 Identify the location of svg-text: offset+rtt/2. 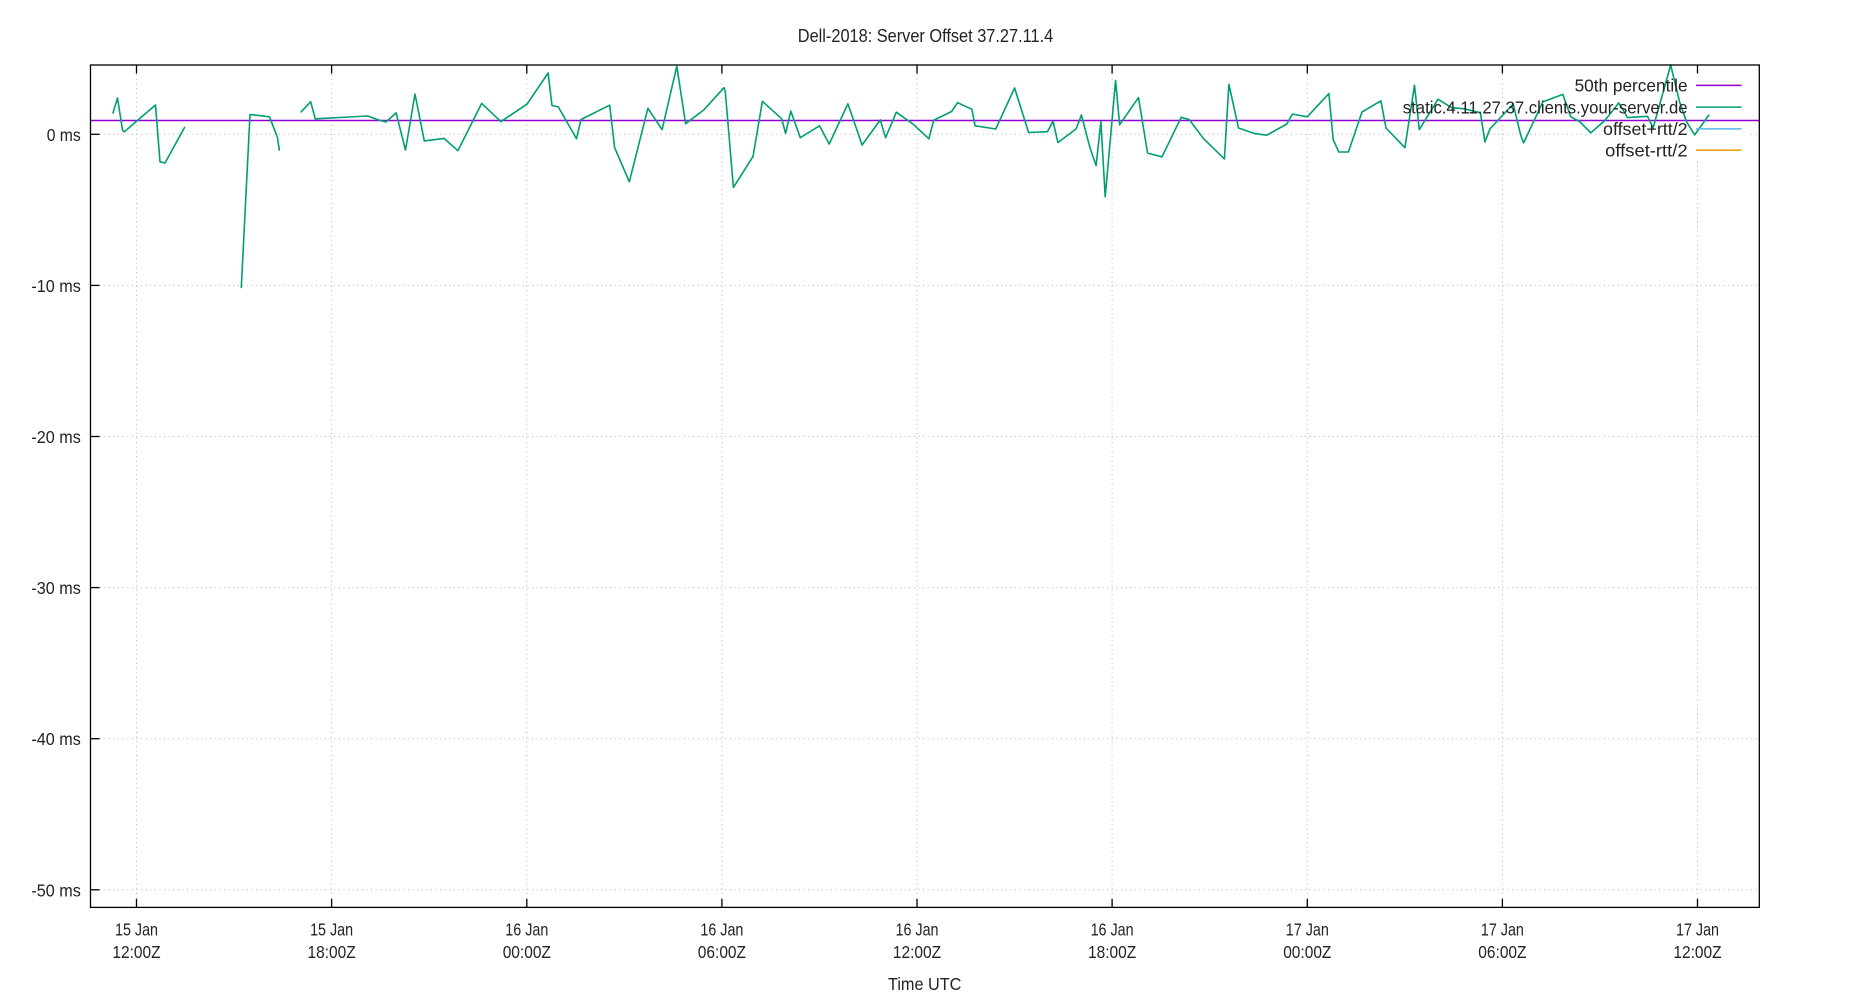
(1645, 129).